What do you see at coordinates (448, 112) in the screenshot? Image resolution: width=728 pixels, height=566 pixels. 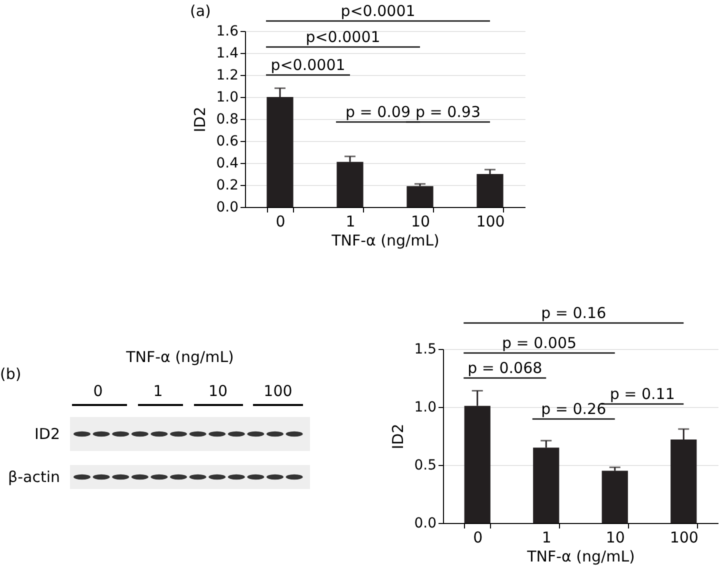 I see `annotation: p = 0.93` at bounding box center [448, 112].